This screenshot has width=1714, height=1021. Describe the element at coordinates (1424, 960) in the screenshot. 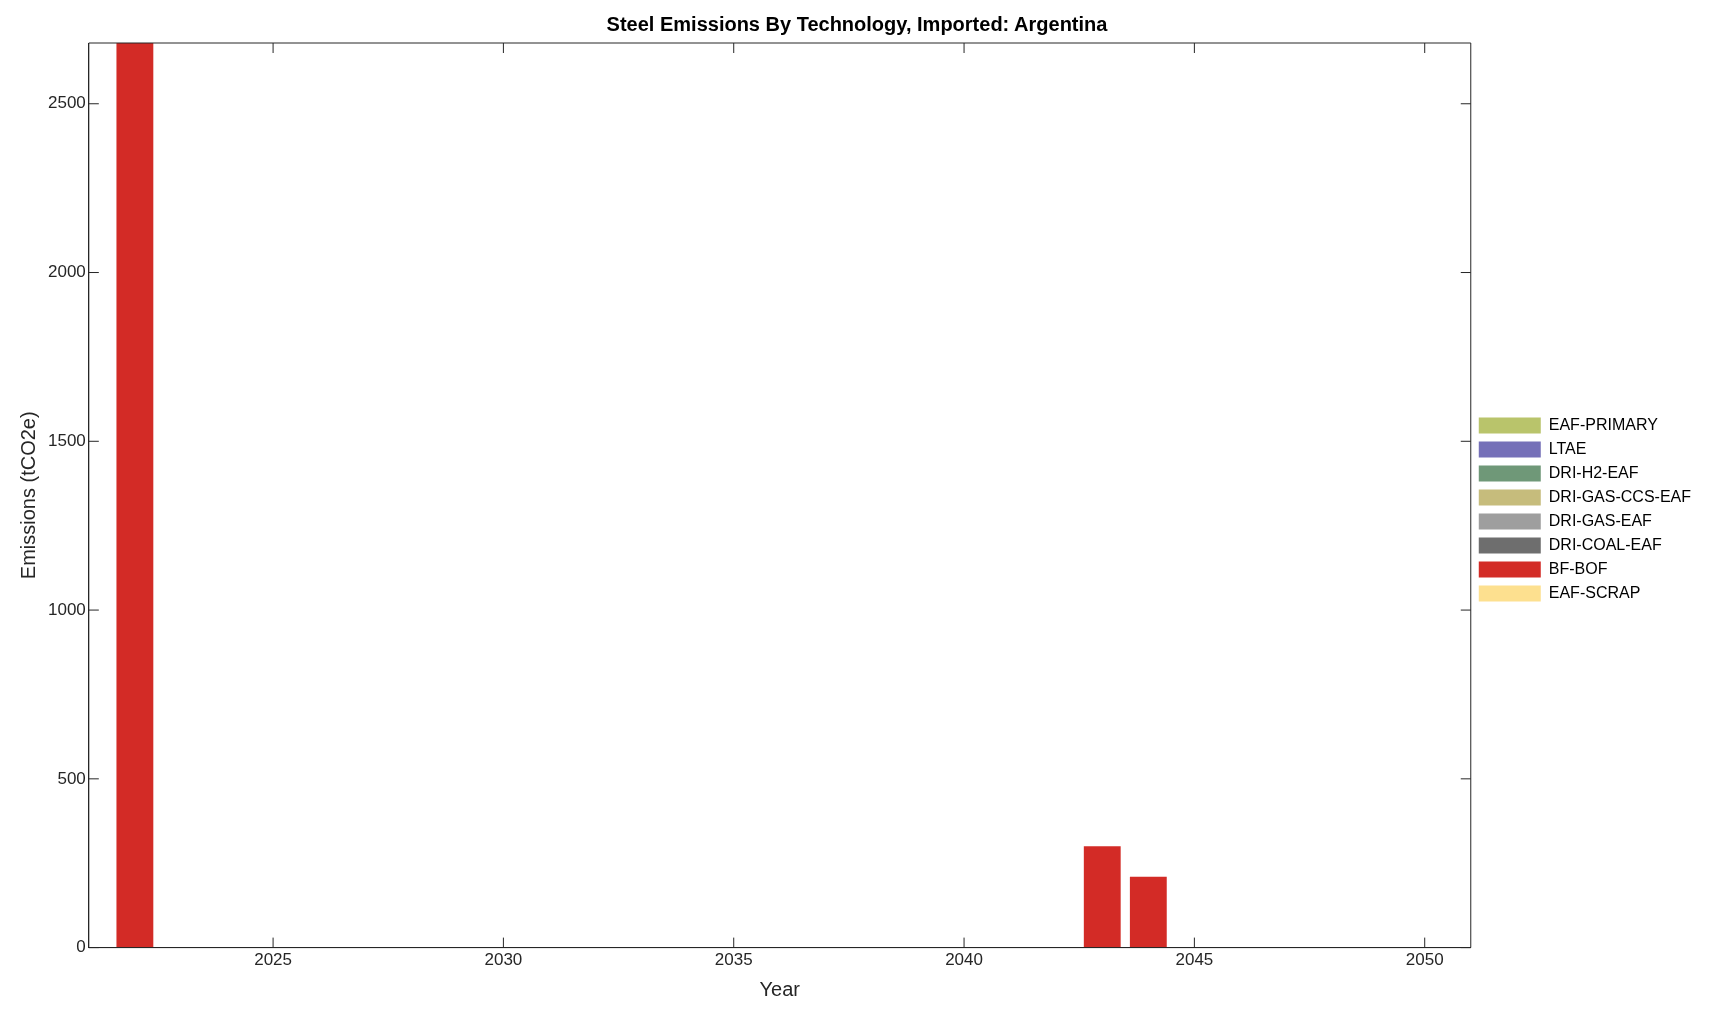

I see `x-tick-label: 2050` at that location.